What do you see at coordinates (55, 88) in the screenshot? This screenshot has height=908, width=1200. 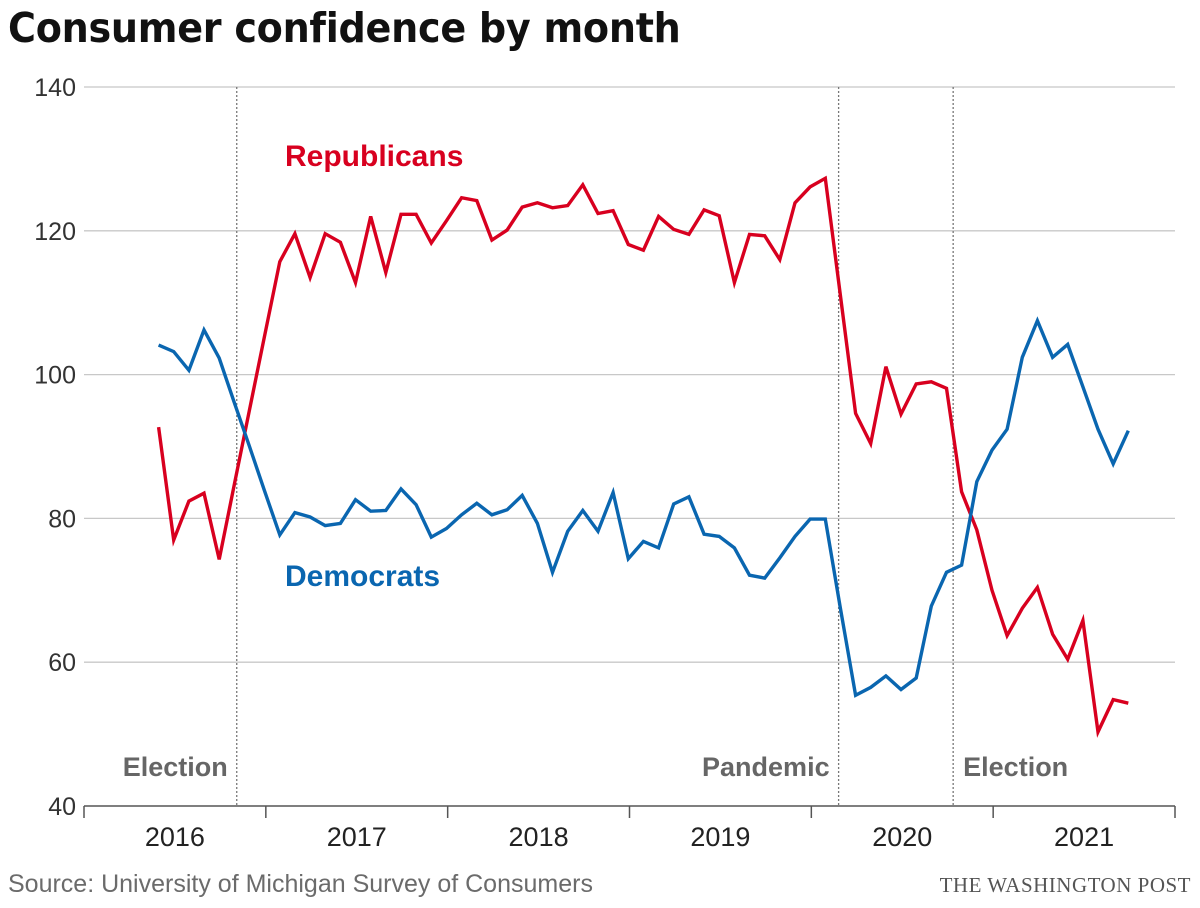 I see `y-tick-label: 140` at bounding box center [55, 88].